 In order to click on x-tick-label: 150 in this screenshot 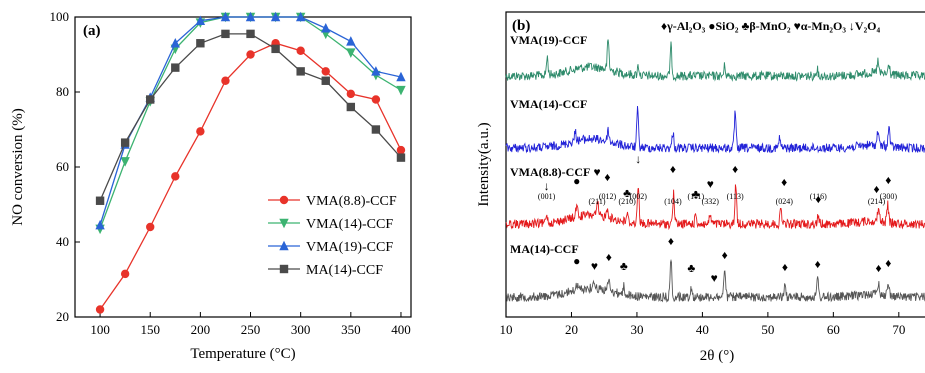, I will do `click(150, 329)`.